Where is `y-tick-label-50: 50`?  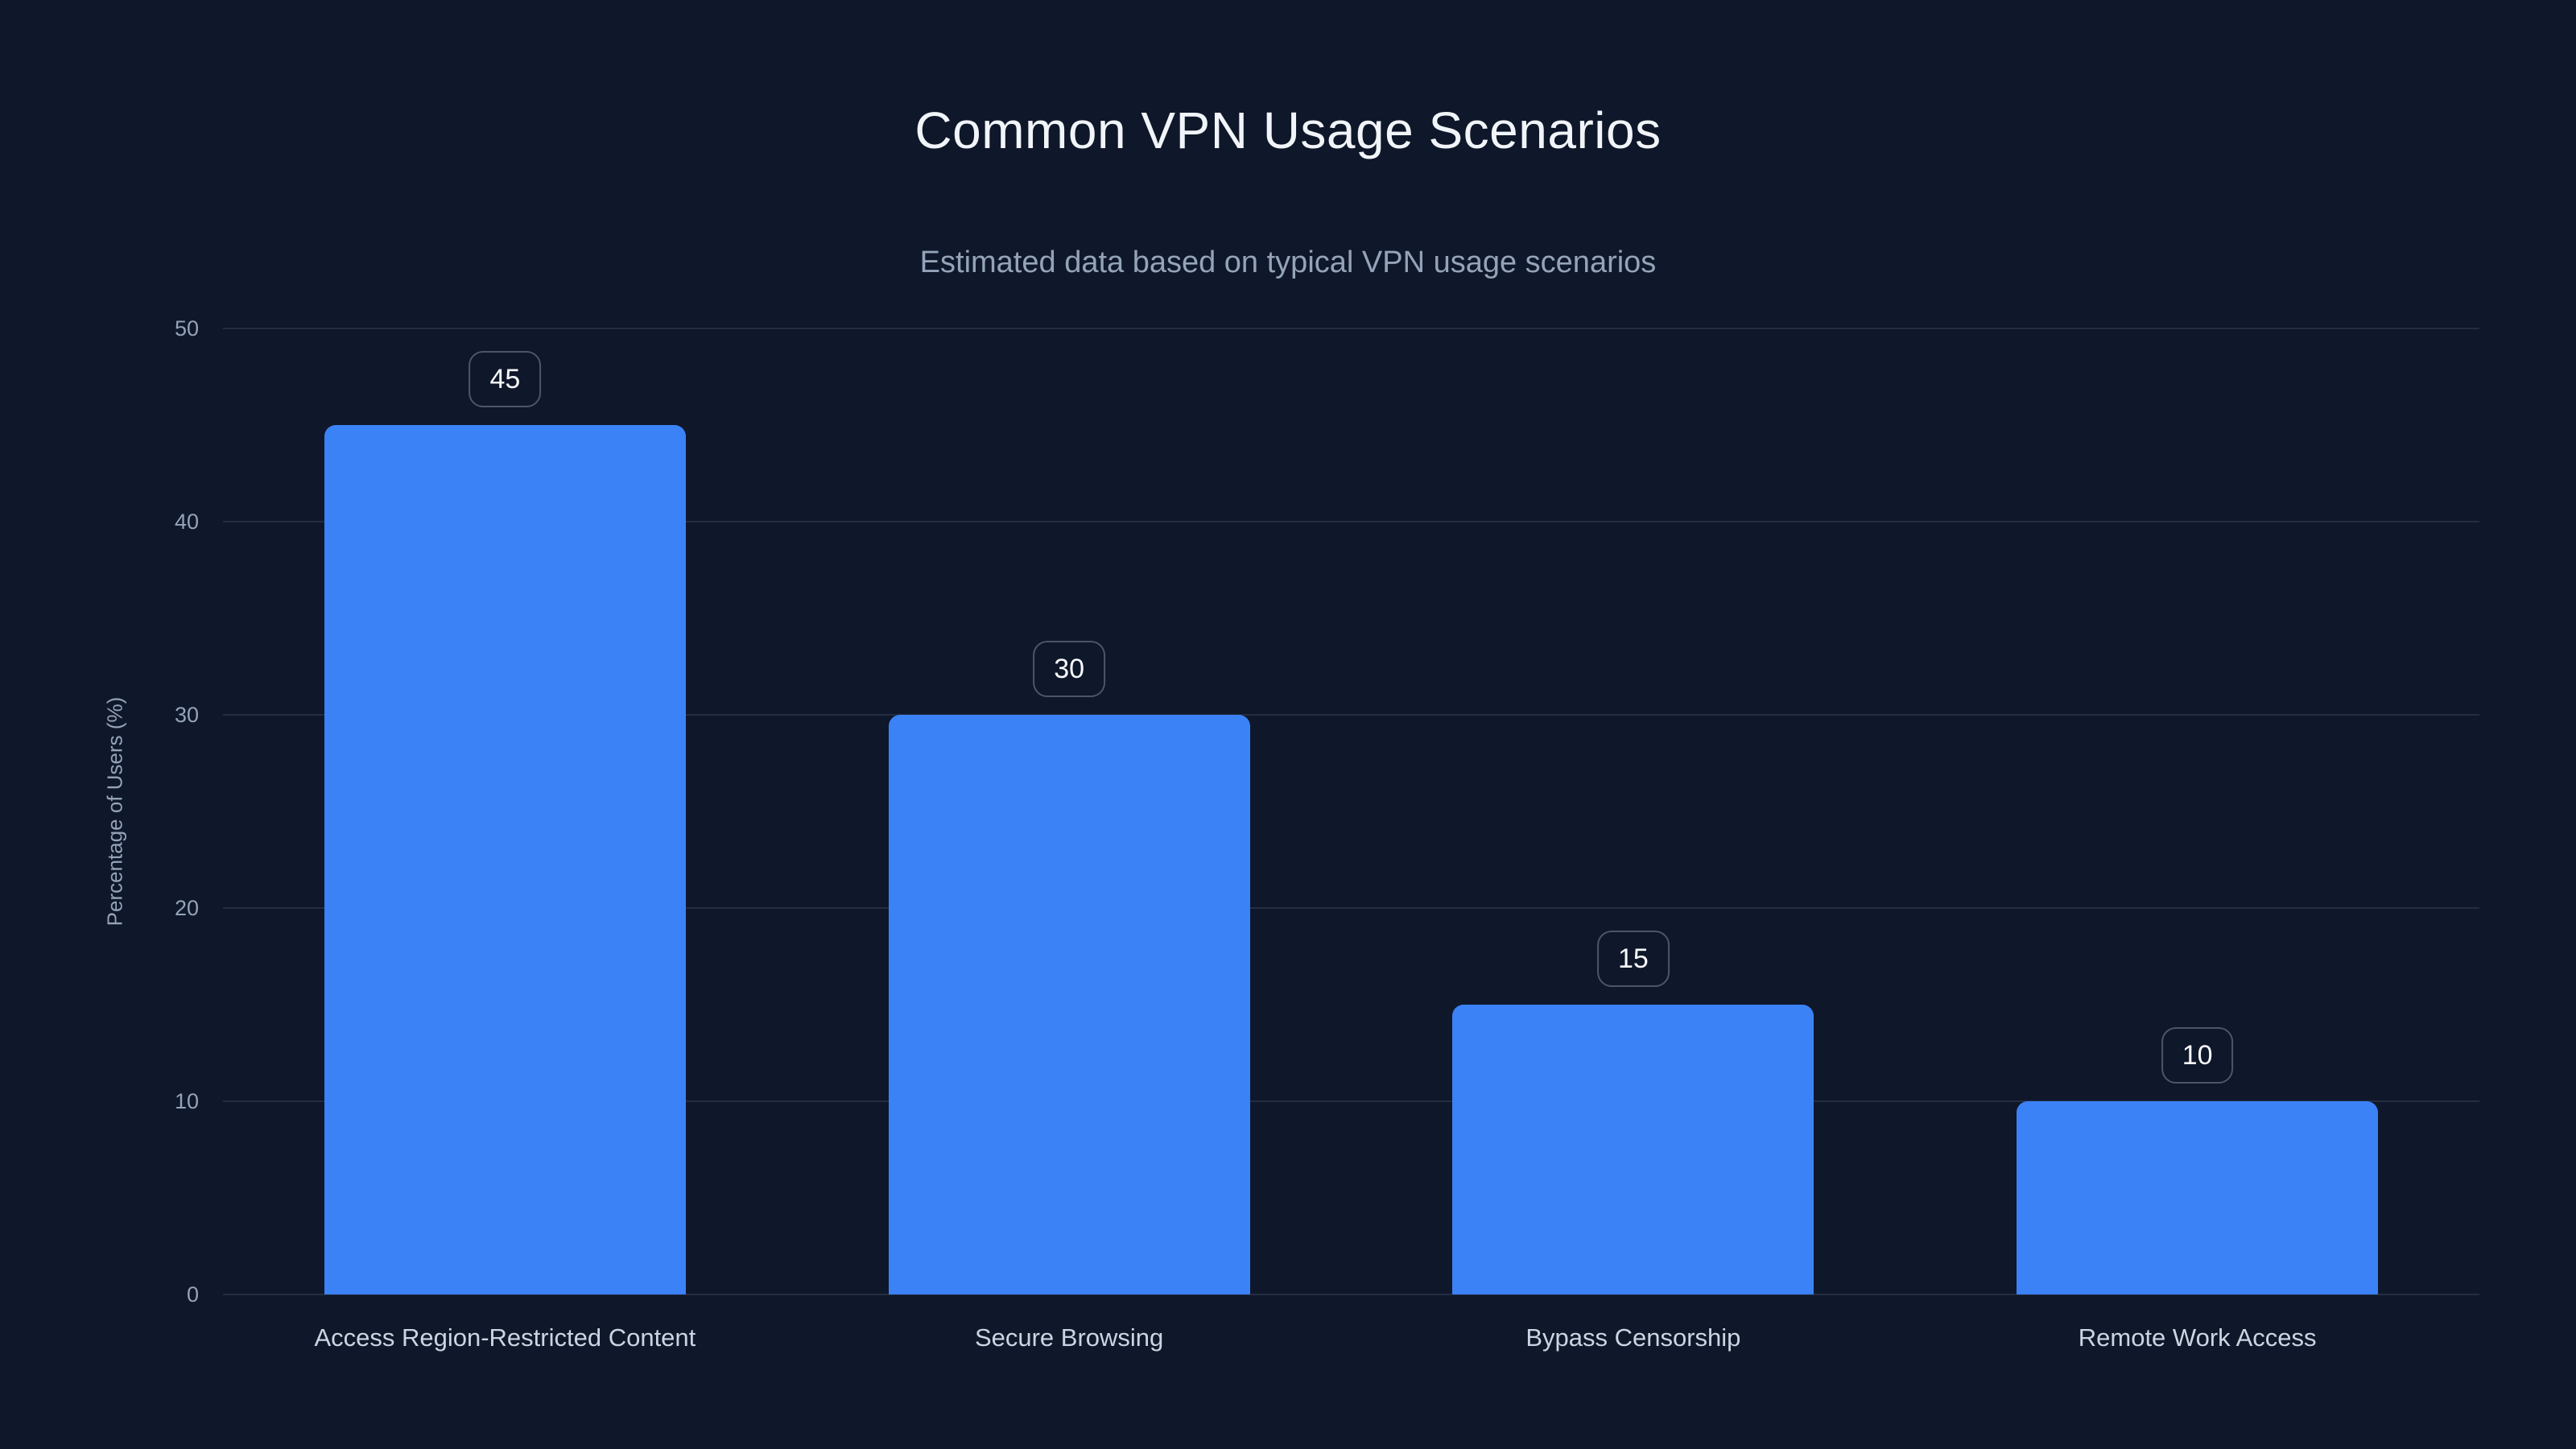
y-tick-label-50: 50 is located at coordinates (186, 328).